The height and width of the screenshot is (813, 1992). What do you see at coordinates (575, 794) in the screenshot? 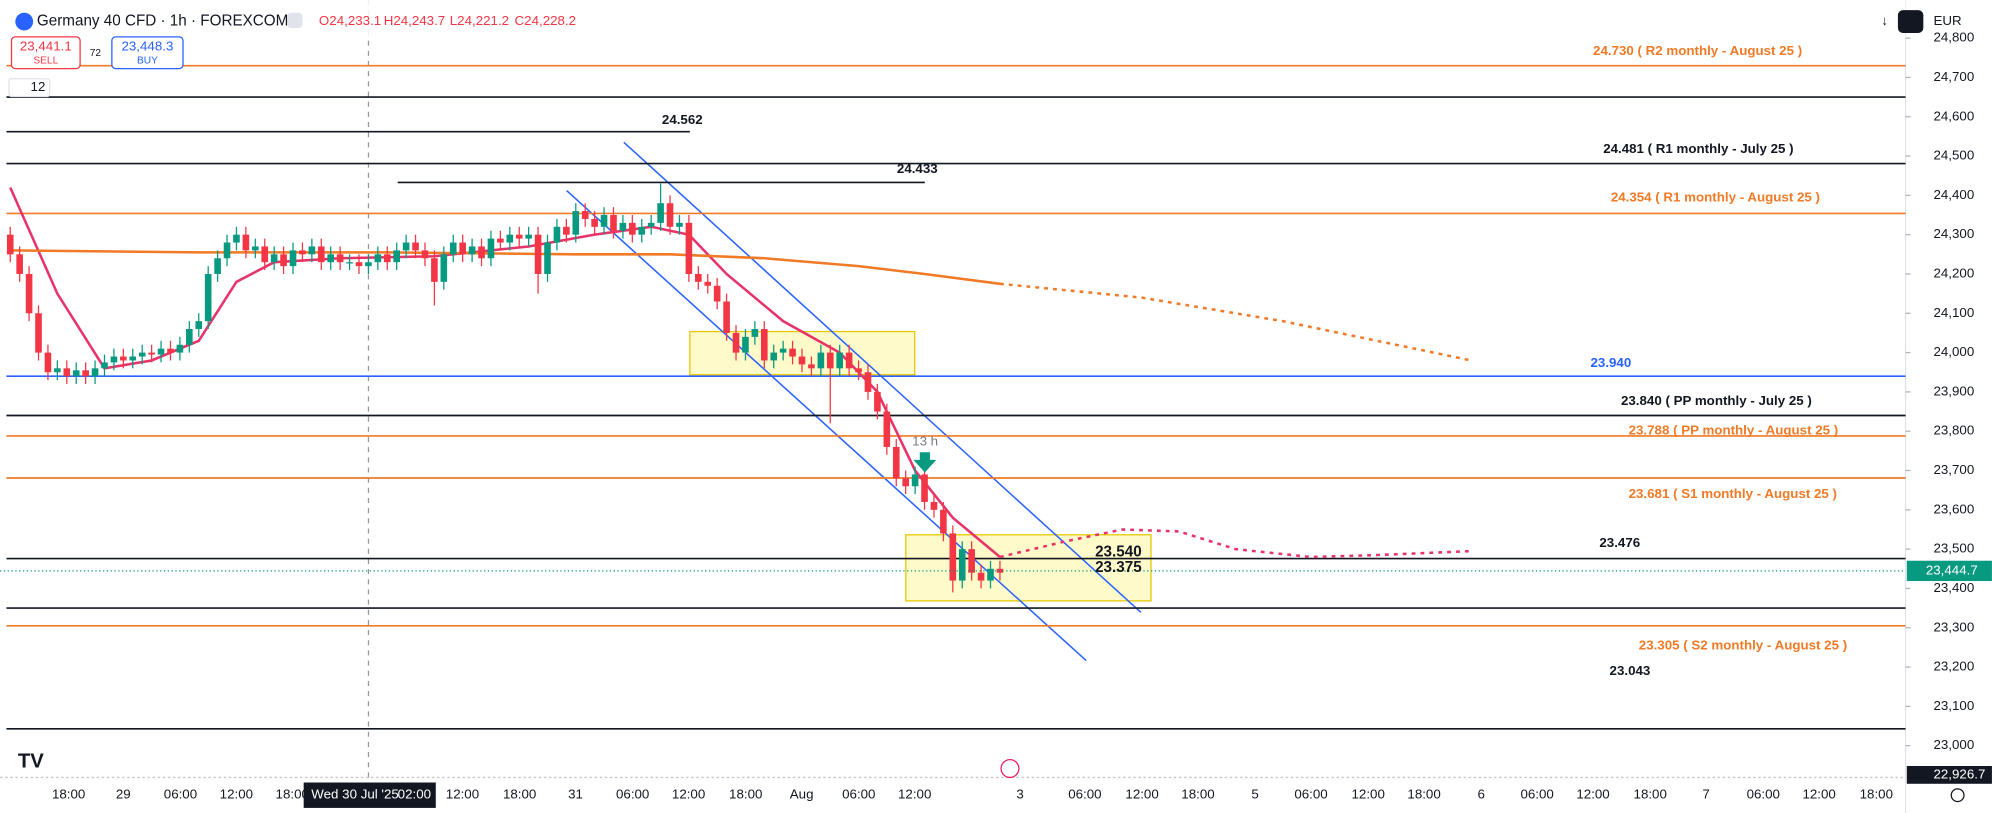
I see `x-tick-label: 31` at bounding box center [575, 794].